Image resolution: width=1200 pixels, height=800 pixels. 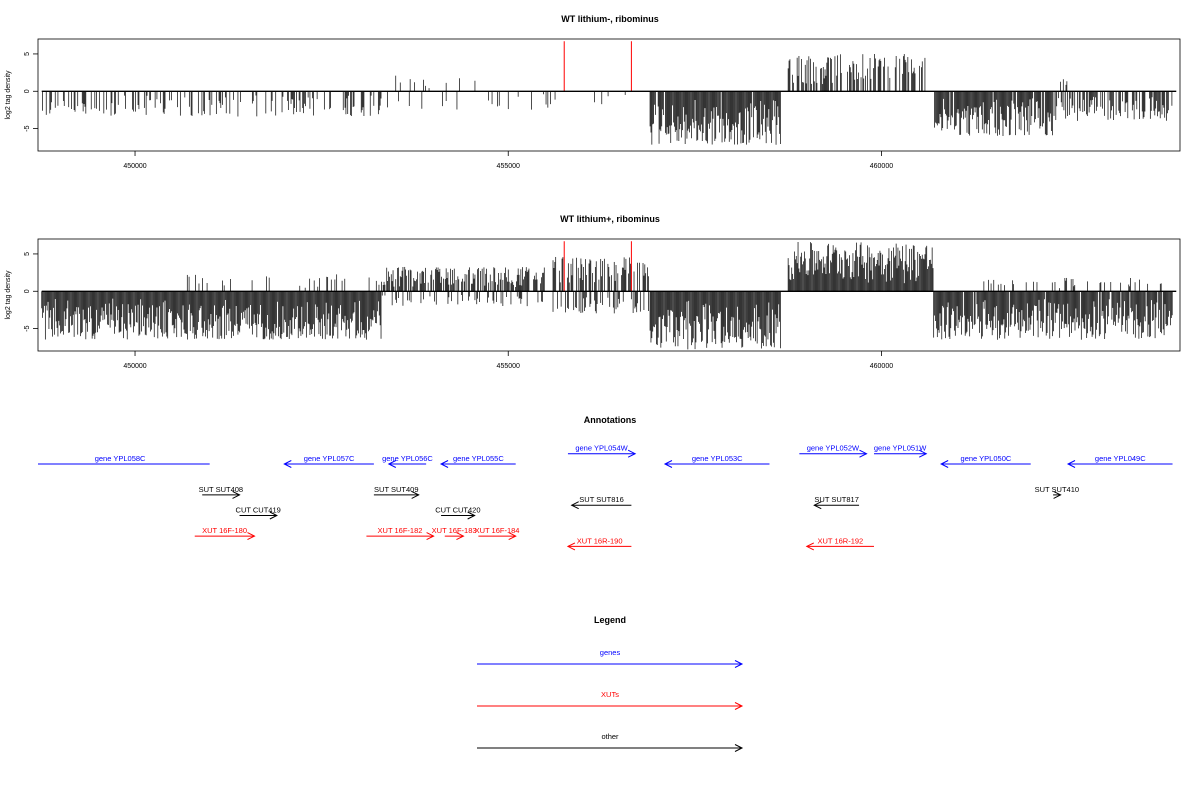 I want to click on feature-genes: gene YPL058C, so click(x=120, y=461).